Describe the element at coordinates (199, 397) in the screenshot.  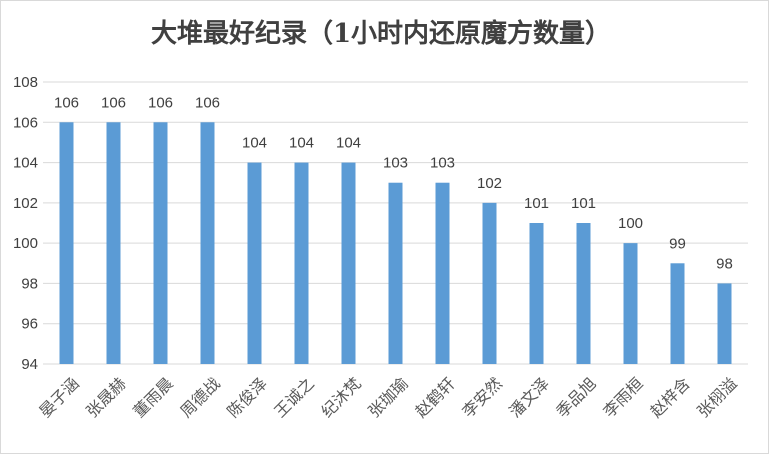
I see `category-label: 周德战` at that location.